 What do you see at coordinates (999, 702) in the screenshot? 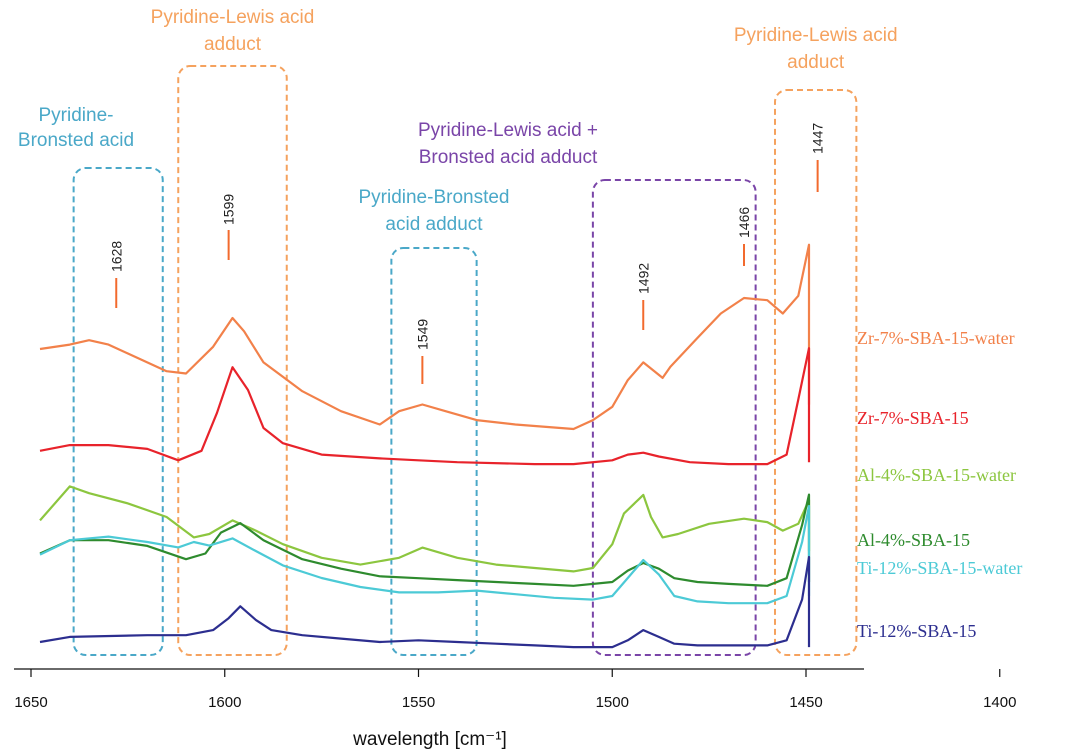
I see `x-tick-label-1400: 1400` at bounding box center [999, 702].